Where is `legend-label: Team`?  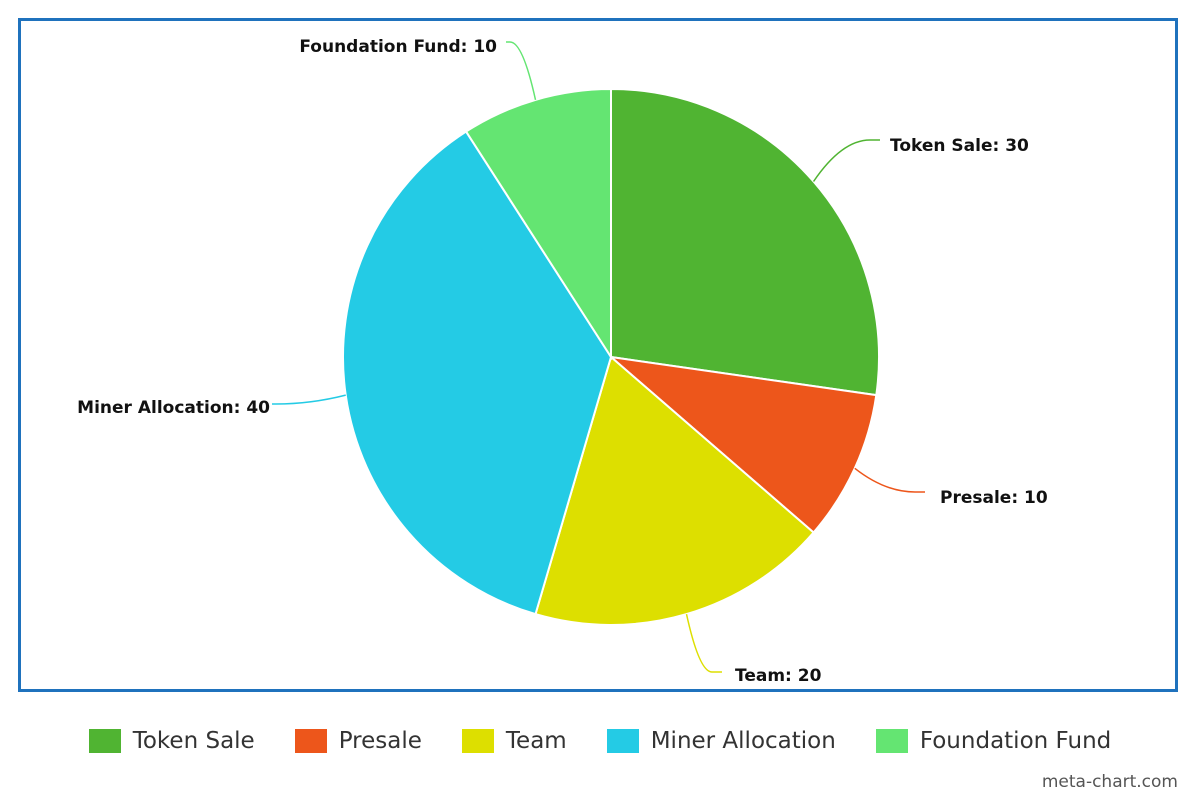 legend-label: Team is located at coordinates (536, 741).